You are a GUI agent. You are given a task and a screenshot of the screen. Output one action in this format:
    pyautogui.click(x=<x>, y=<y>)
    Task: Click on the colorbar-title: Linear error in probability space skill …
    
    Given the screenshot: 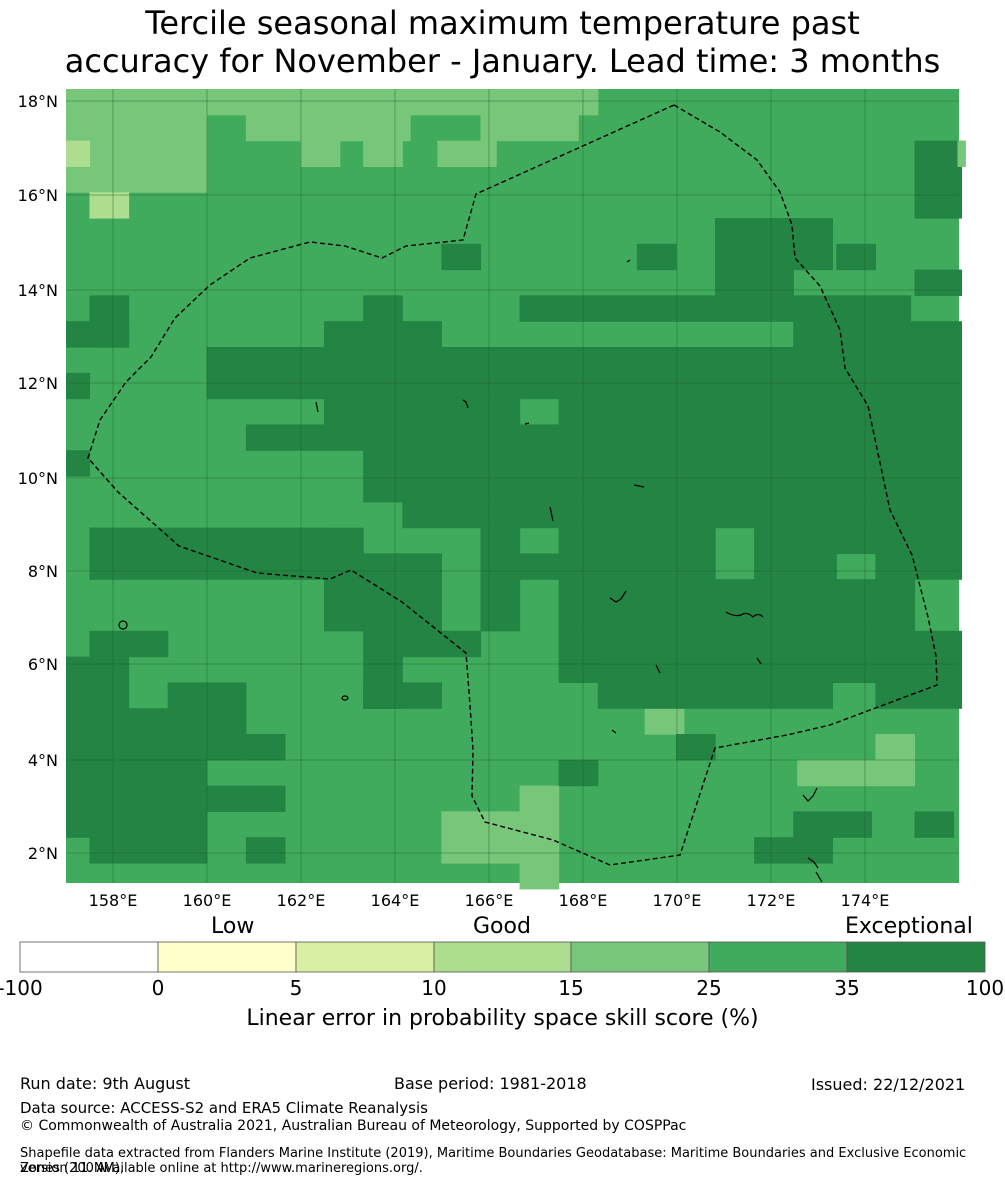 What is the action you would take?
    pyautogui.click(x=502, y=1018)
    